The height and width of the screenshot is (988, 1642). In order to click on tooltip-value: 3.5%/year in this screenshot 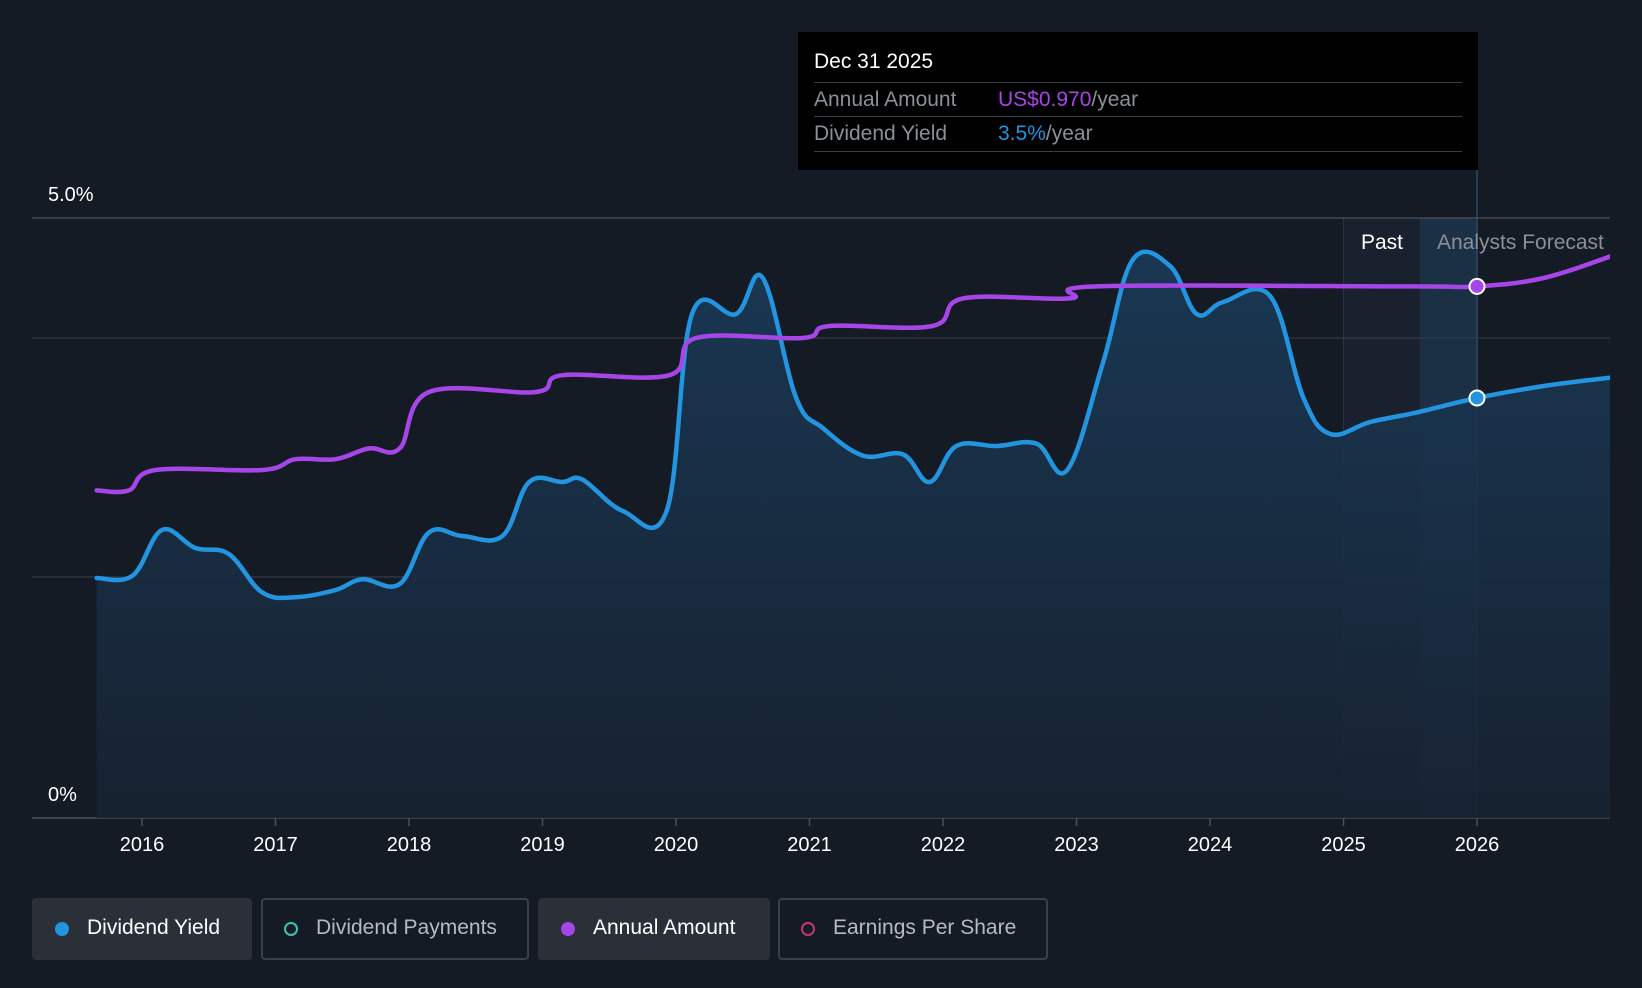, I will do `click(1045, 134)`.